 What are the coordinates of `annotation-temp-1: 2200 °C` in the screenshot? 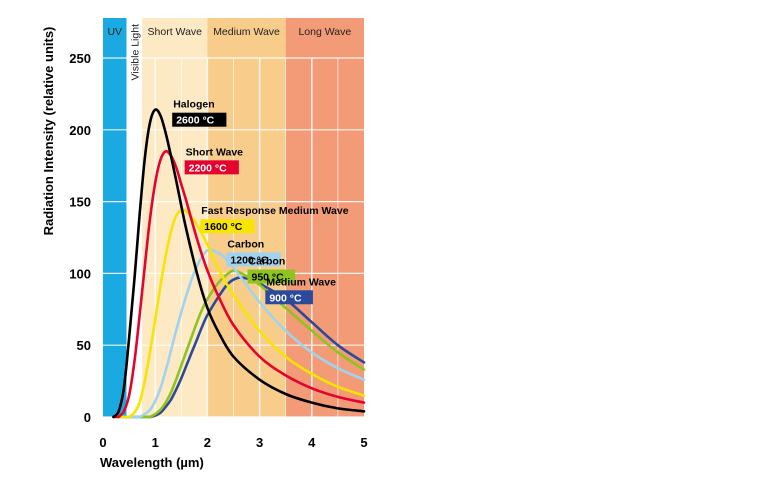 It's located at (208, 168).